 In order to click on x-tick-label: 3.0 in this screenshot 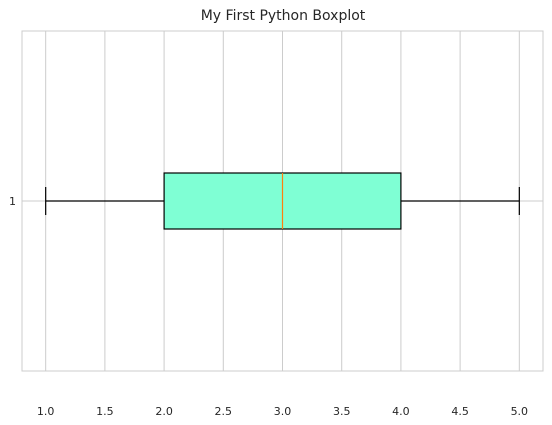, I will do `click(283, 411)`.